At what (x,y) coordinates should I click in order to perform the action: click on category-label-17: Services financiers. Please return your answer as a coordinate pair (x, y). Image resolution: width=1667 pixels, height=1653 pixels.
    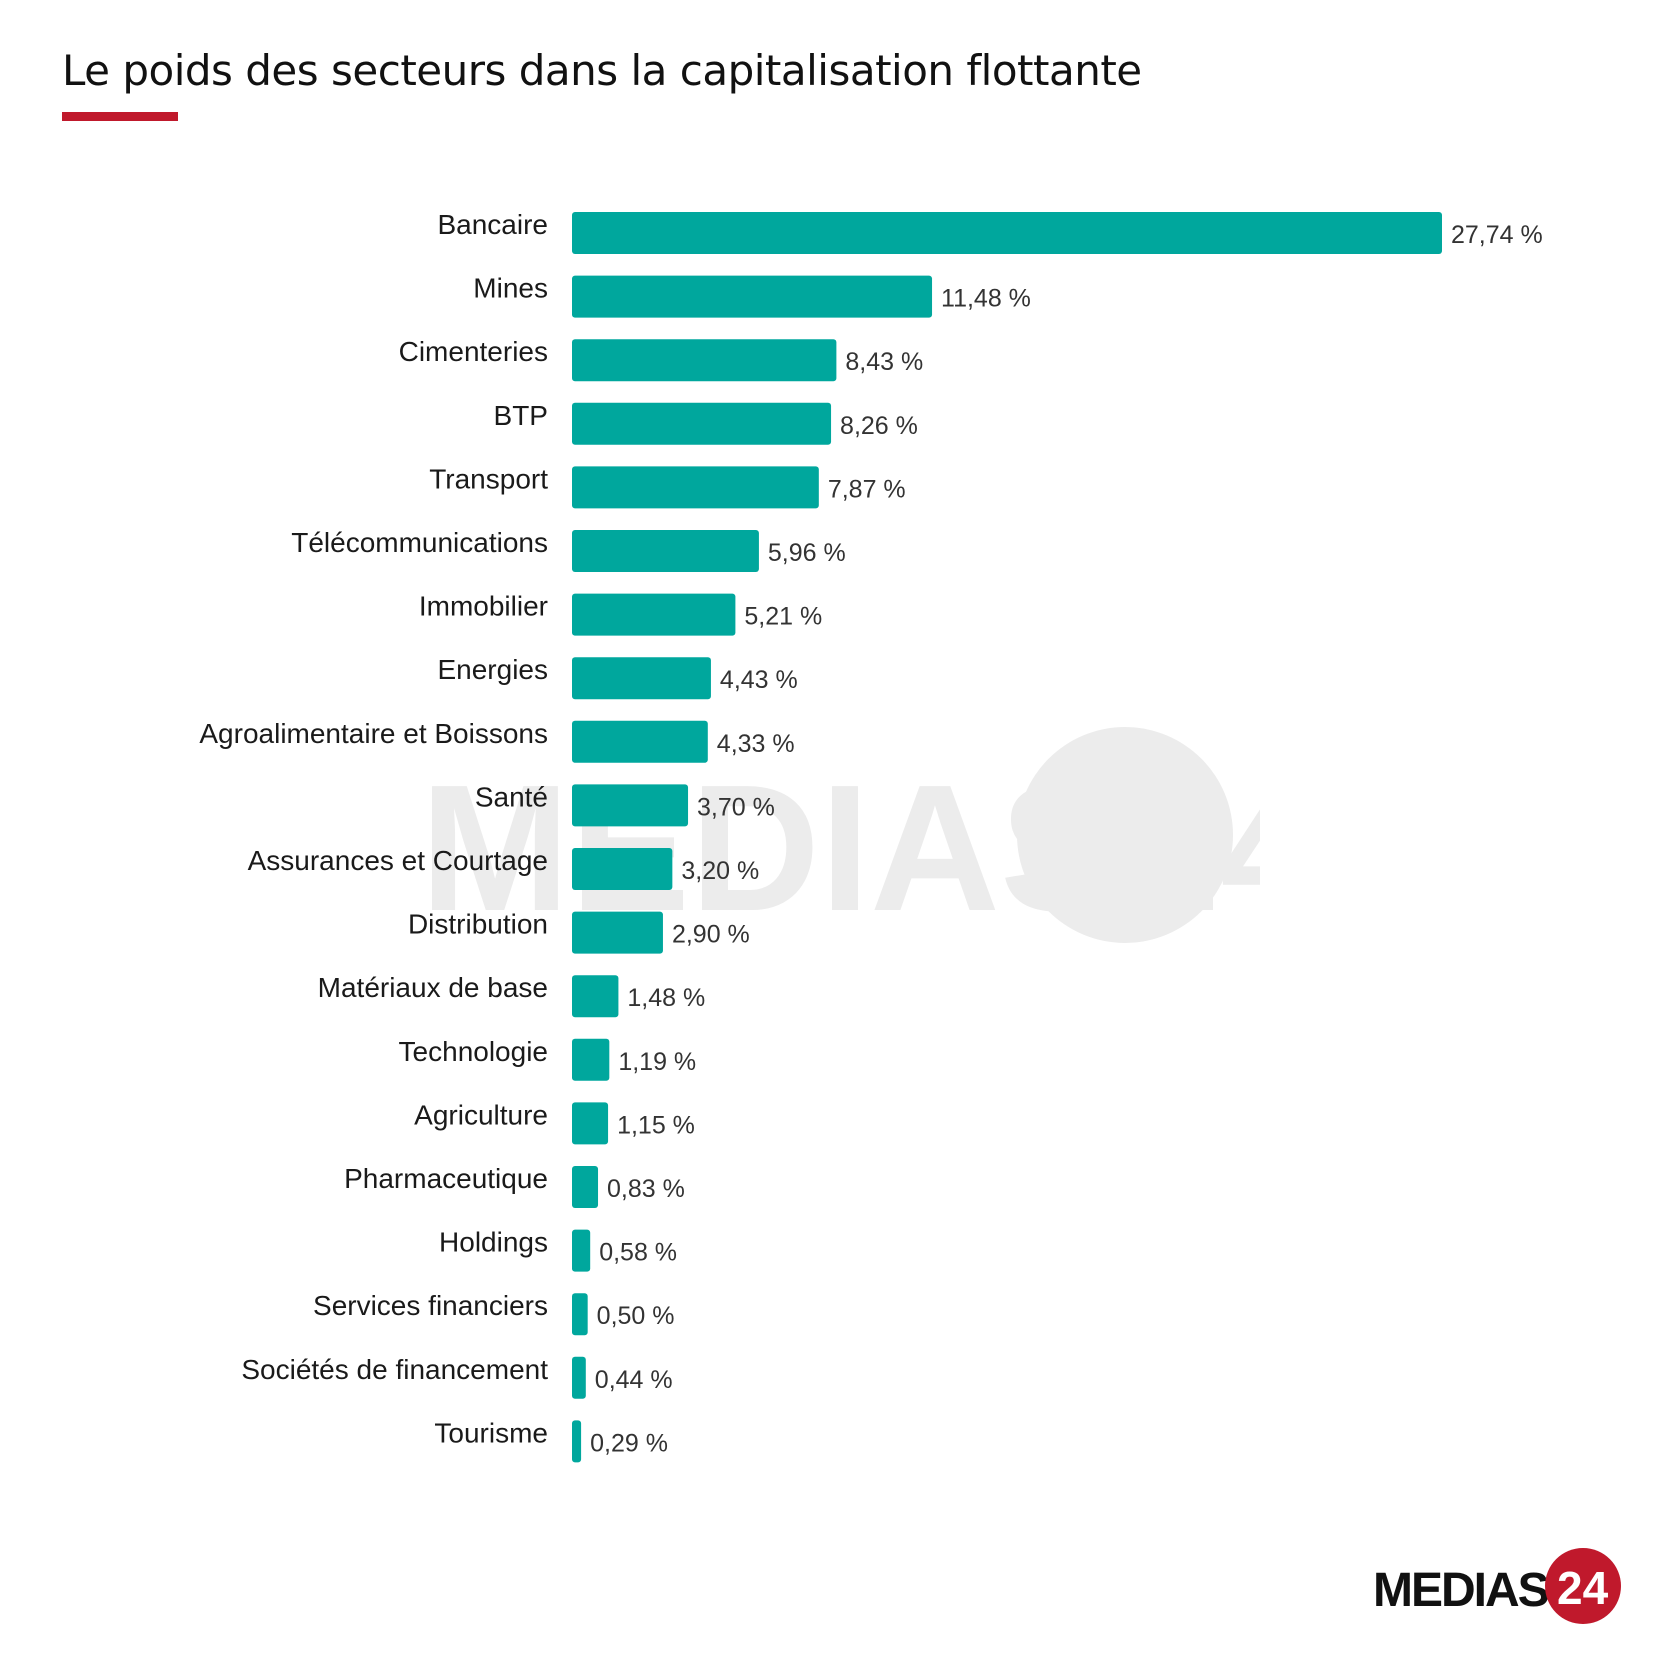
    Looking at the image, I should click on (430, 1305).